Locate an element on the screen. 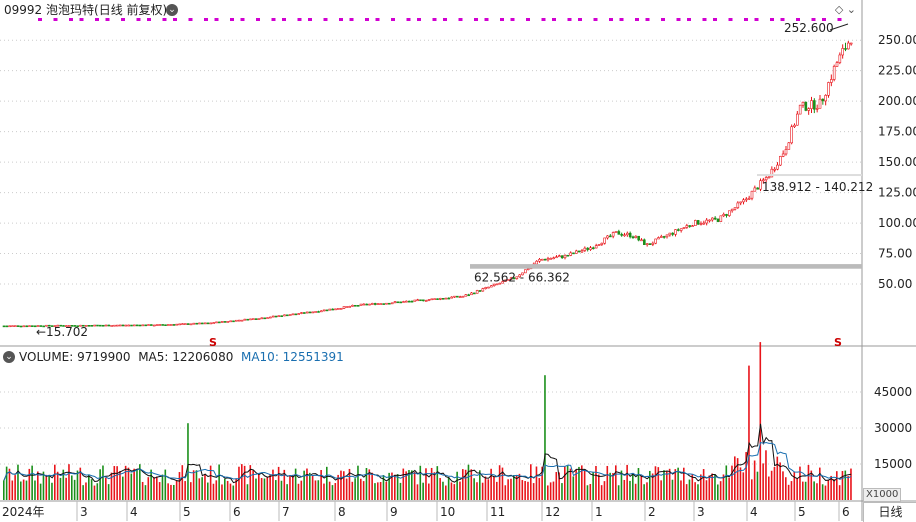 The image size is (916, 522). low-price-label: ←15.702 is located at coordinates (62, 332).